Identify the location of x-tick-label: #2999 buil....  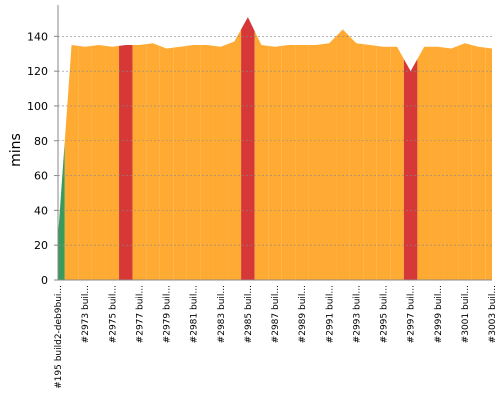
(439, 314).